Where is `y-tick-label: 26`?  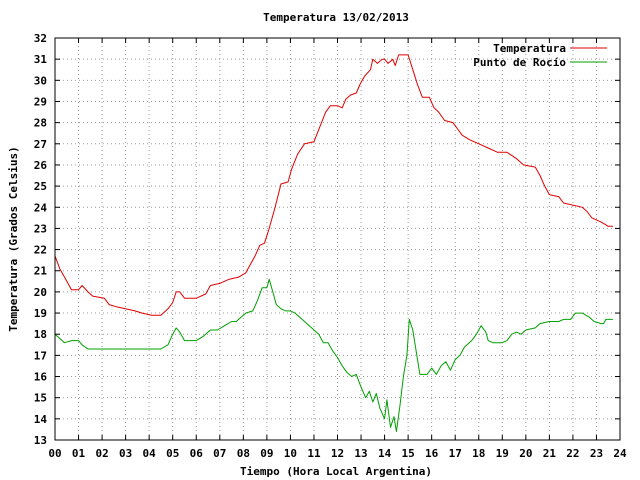
y-tick-label: 26 is located at coordinates (41, 165).